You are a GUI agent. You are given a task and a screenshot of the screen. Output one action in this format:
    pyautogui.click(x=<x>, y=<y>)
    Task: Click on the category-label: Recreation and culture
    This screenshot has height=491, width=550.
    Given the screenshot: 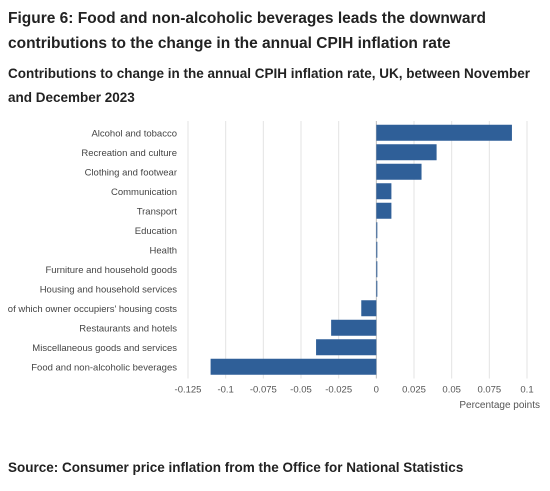 What is the action you would take?
    pyautogui.click(x=129, y=153)
    